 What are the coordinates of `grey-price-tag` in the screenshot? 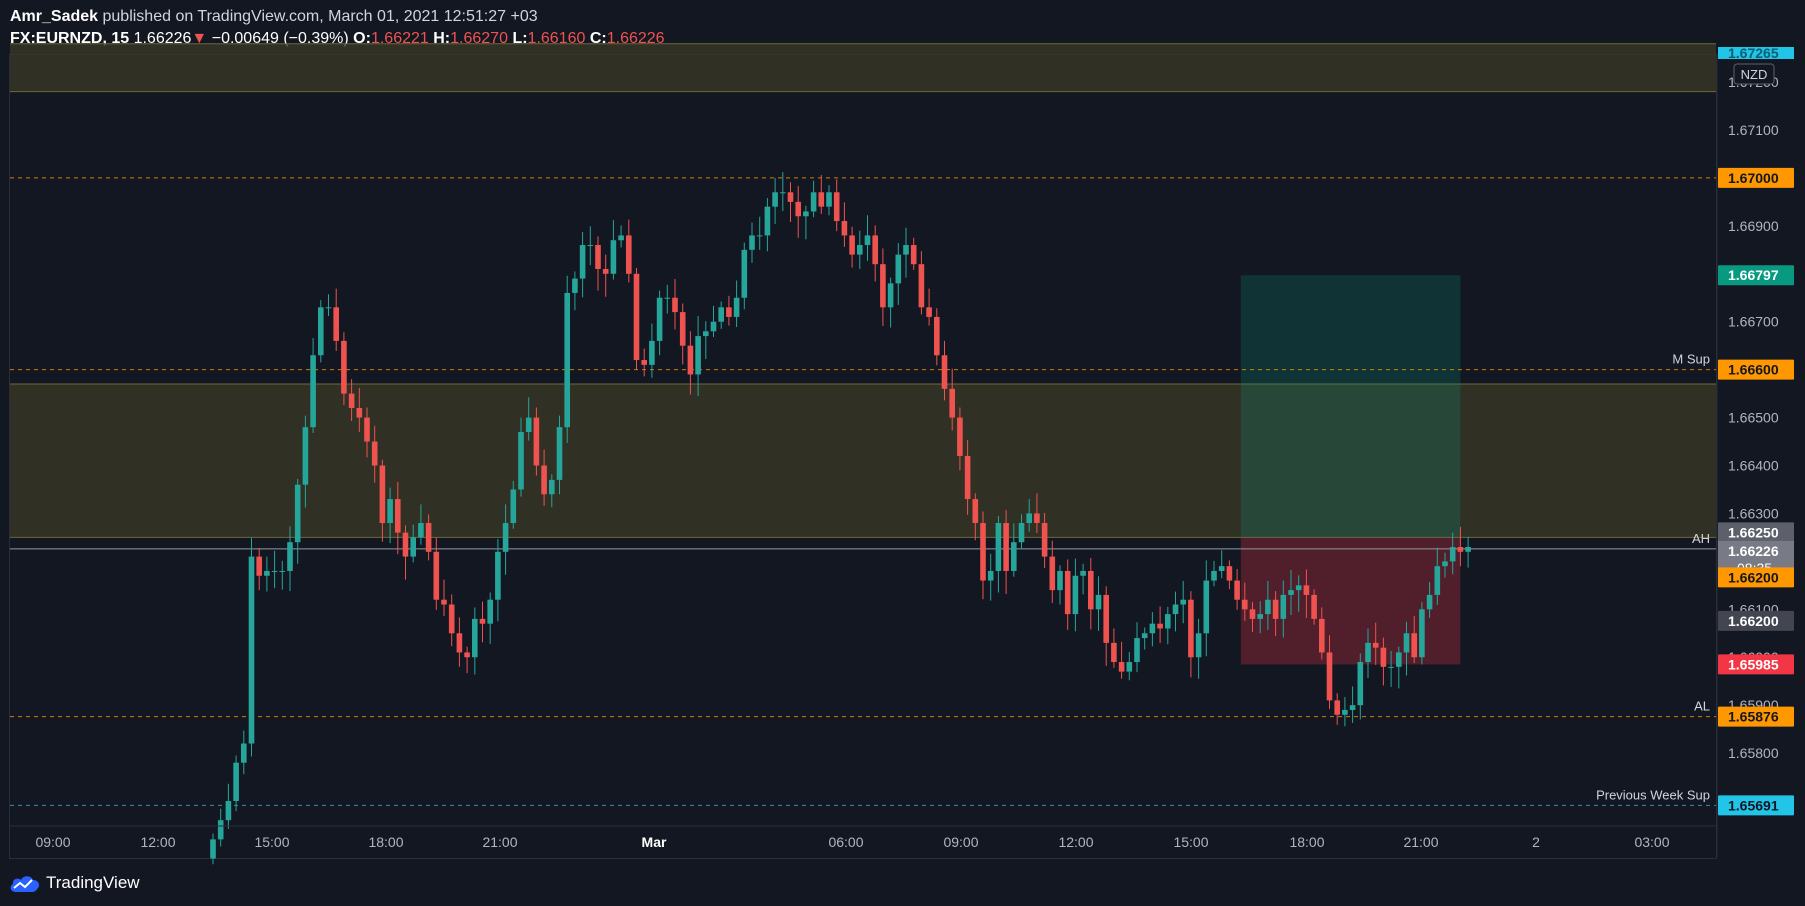 It's located at (1756, 620).